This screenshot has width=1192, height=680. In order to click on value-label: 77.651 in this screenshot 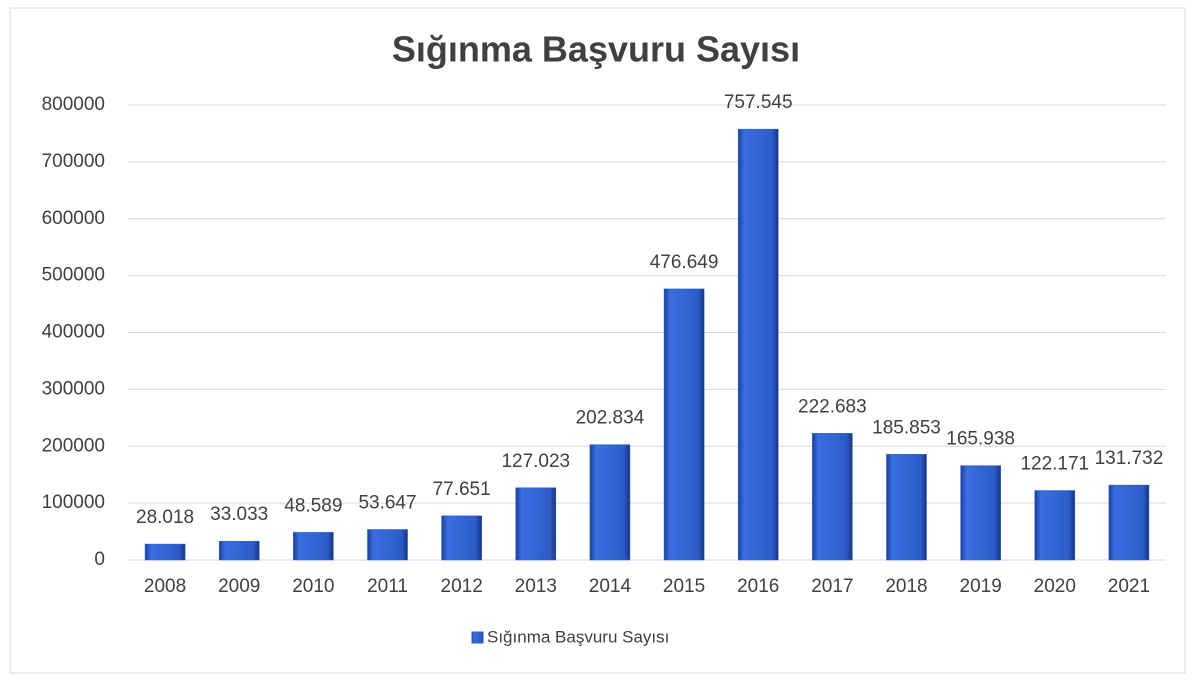, I will do `click(462, 489)`.